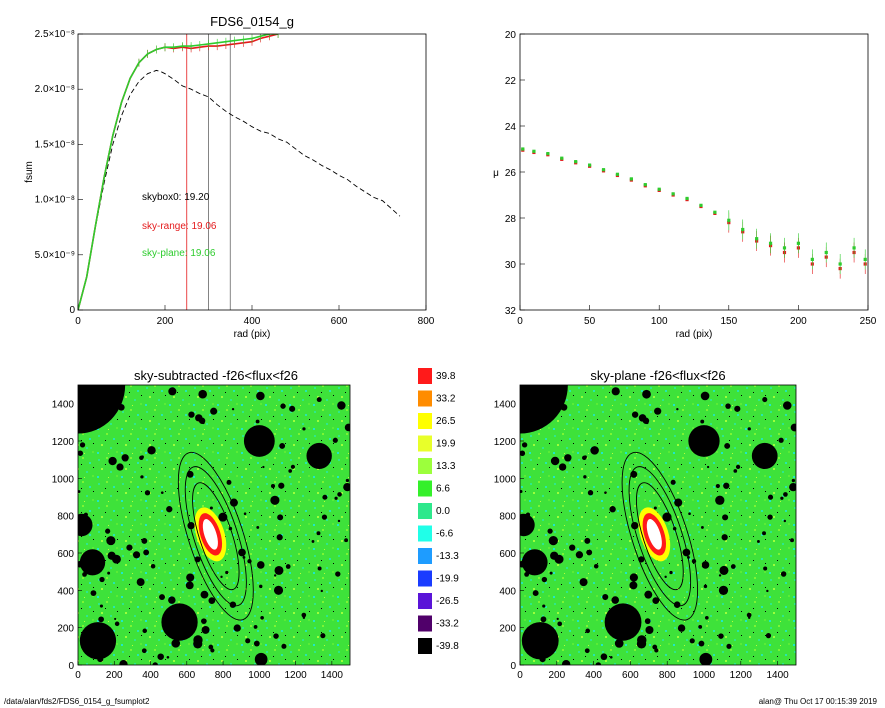  Describe the element at coordinates (55, 144) in the screenshot. I see `fsum-y-tick-label: 1.5×10⁻⁸` at that location.